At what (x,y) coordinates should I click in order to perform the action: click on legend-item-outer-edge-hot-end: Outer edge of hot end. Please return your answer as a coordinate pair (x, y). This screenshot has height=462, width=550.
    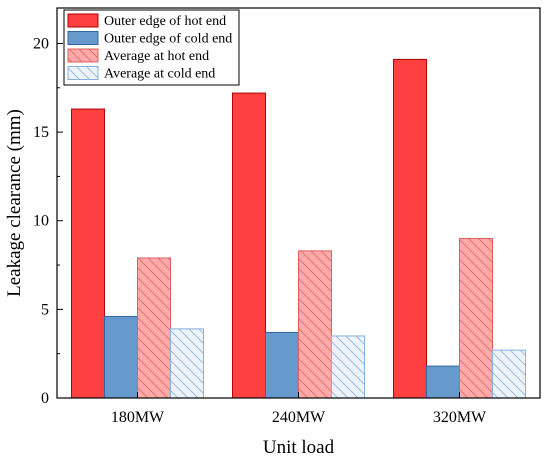
    Looking at the image, I should click on (146, 21).